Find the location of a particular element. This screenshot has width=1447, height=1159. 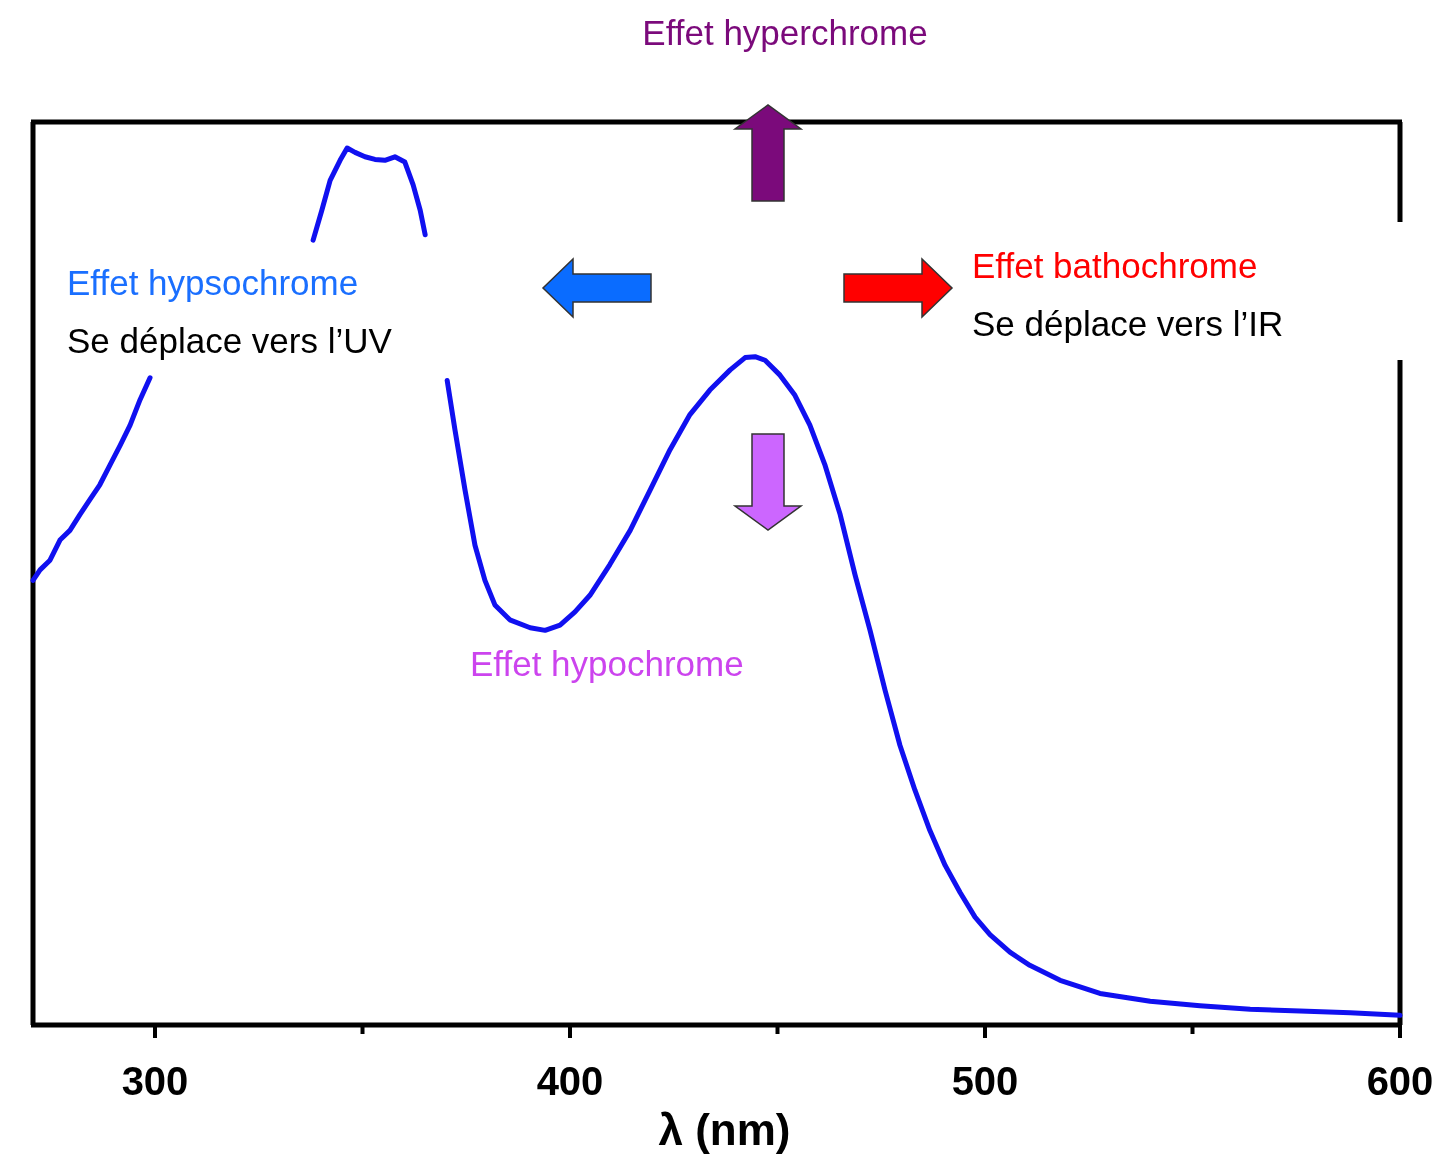

annotation: Effet bathochrome is located at coordinates (1115, 265).